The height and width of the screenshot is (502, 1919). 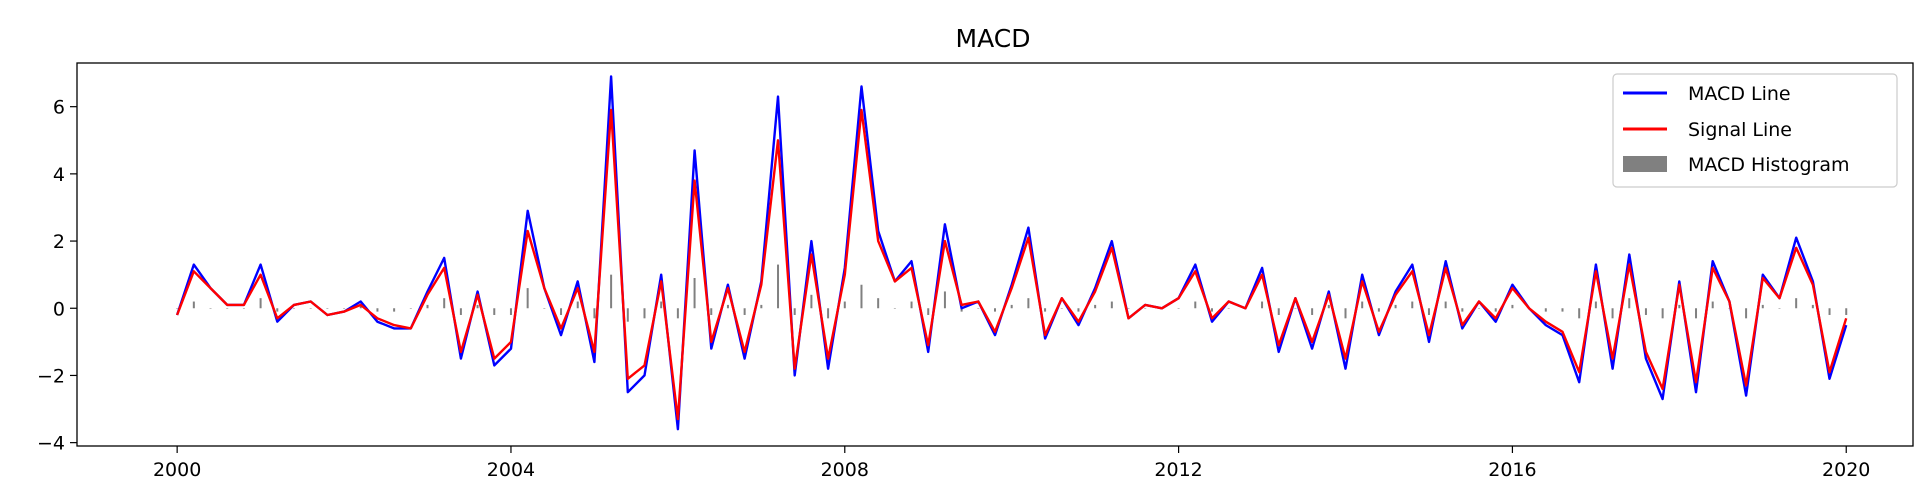 I want to click on legend-label-macd-line: MACD Line, so click(x=1739, y=94).